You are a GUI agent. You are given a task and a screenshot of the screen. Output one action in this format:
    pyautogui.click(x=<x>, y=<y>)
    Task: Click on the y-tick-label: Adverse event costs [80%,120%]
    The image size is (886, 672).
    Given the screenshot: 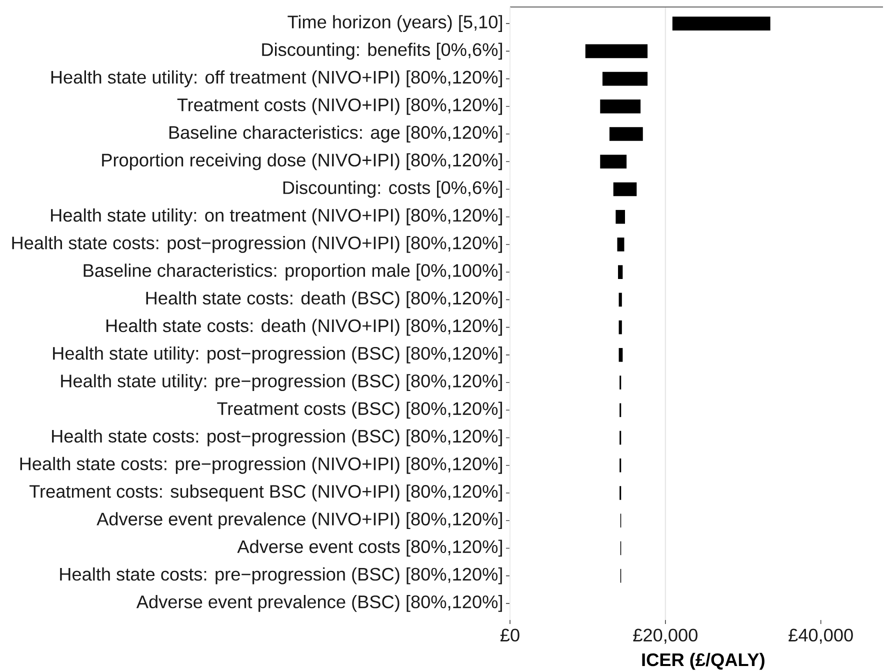 What is the action you would take?
    pyautogui.click(x=369, y=548)
    